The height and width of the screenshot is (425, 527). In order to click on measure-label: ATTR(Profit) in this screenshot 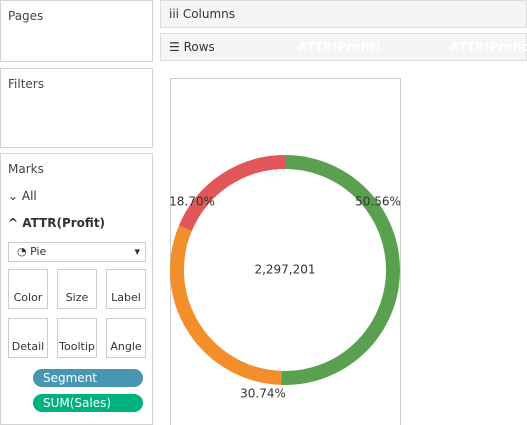, I will do `click(64, 223)`.